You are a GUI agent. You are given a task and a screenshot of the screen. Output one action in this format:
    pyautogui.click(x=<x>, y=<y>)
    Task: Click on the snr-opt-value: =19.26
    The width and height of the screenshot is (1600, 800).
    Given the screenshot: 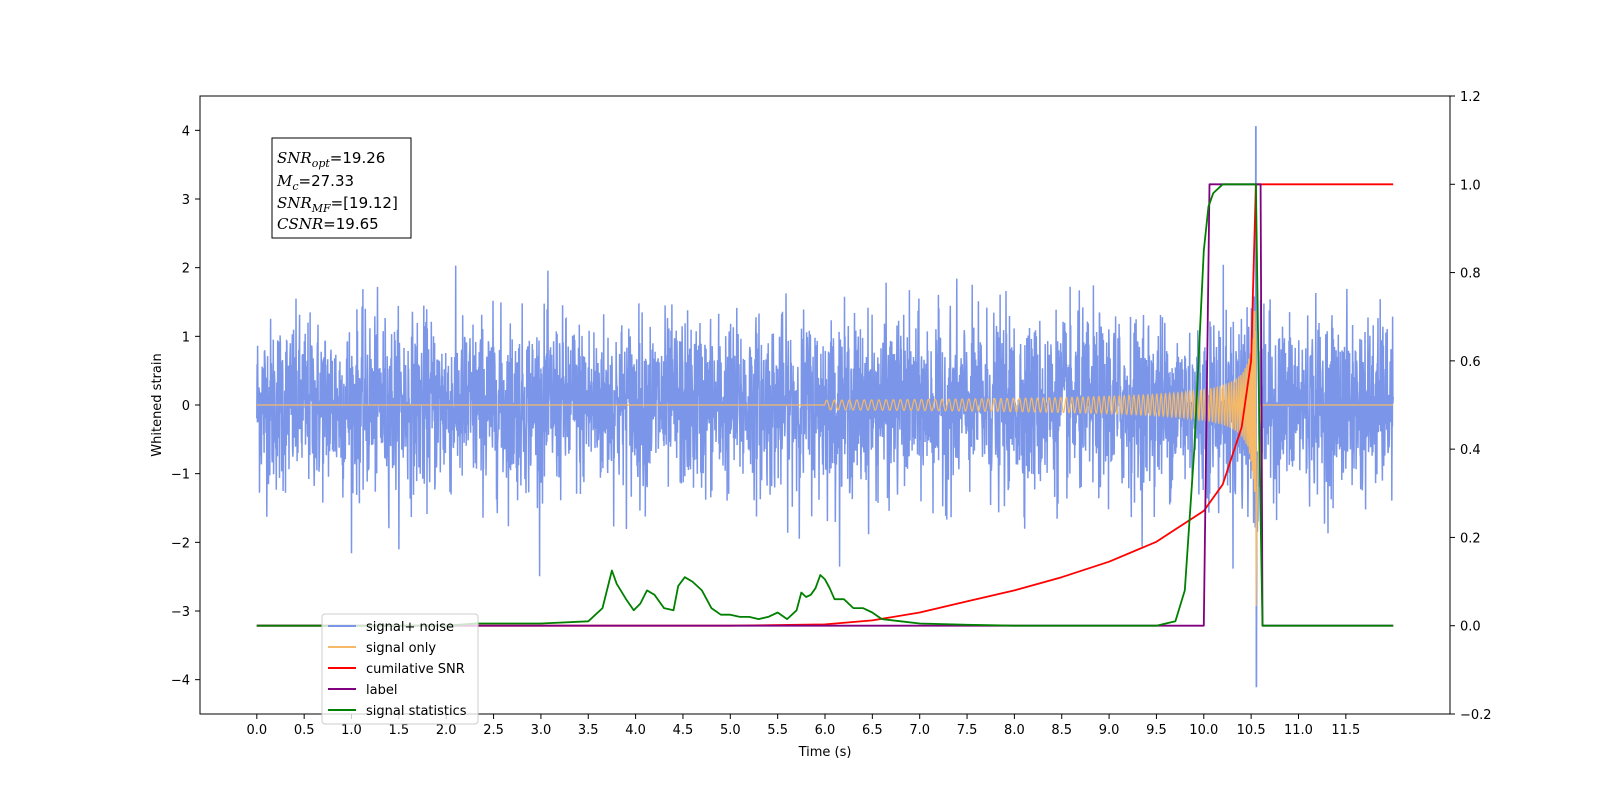 What is the action you would take?
    pyautogui.click(x=358, y=158)
    